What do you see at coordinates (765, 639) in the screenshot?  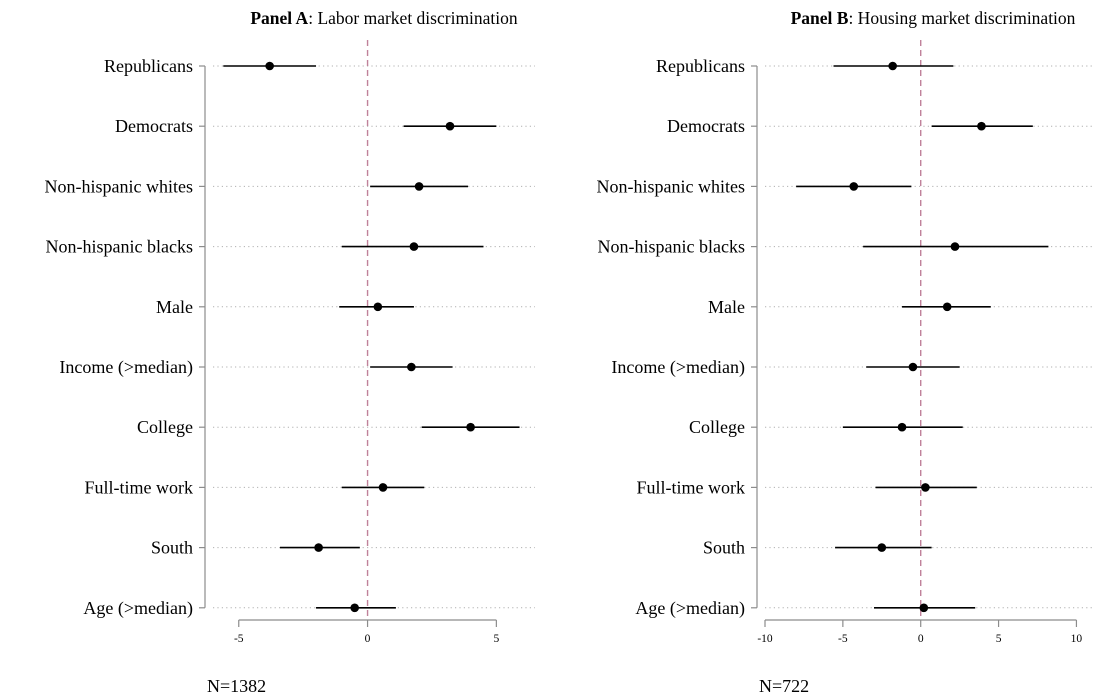 I see `x-tick-label: -10` at bounding box center [765, 639].